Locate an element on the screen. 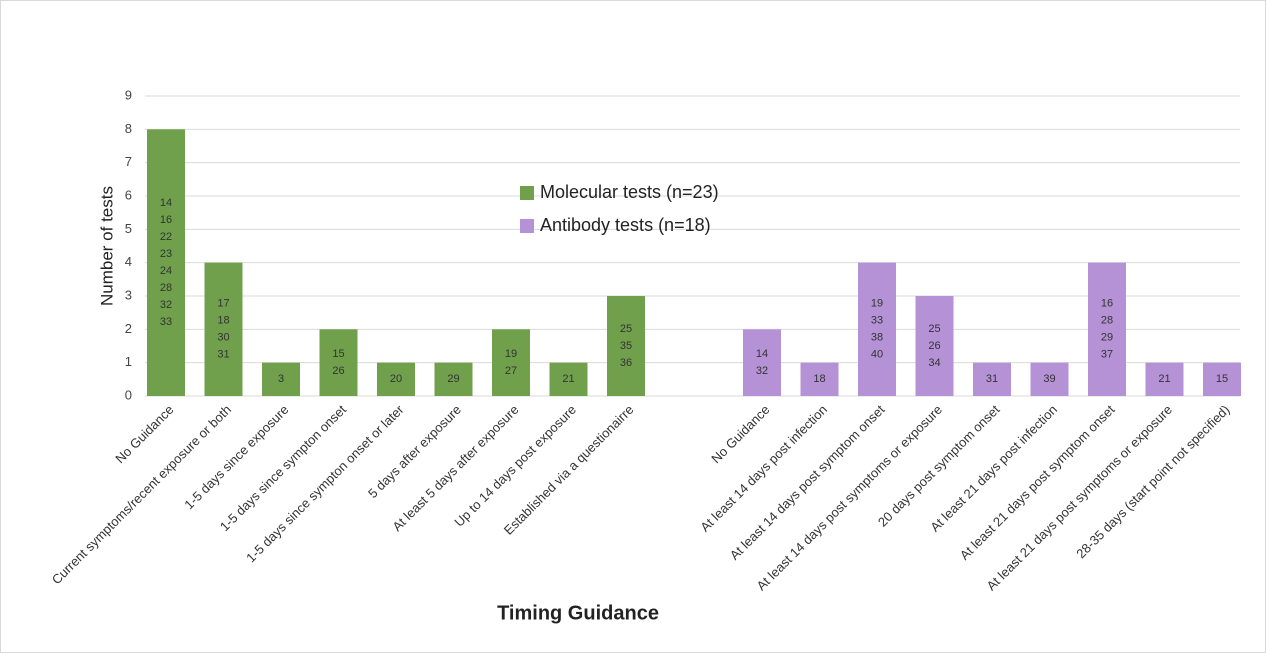  y-tick-label: 5 is located at coordinates (128, 228).